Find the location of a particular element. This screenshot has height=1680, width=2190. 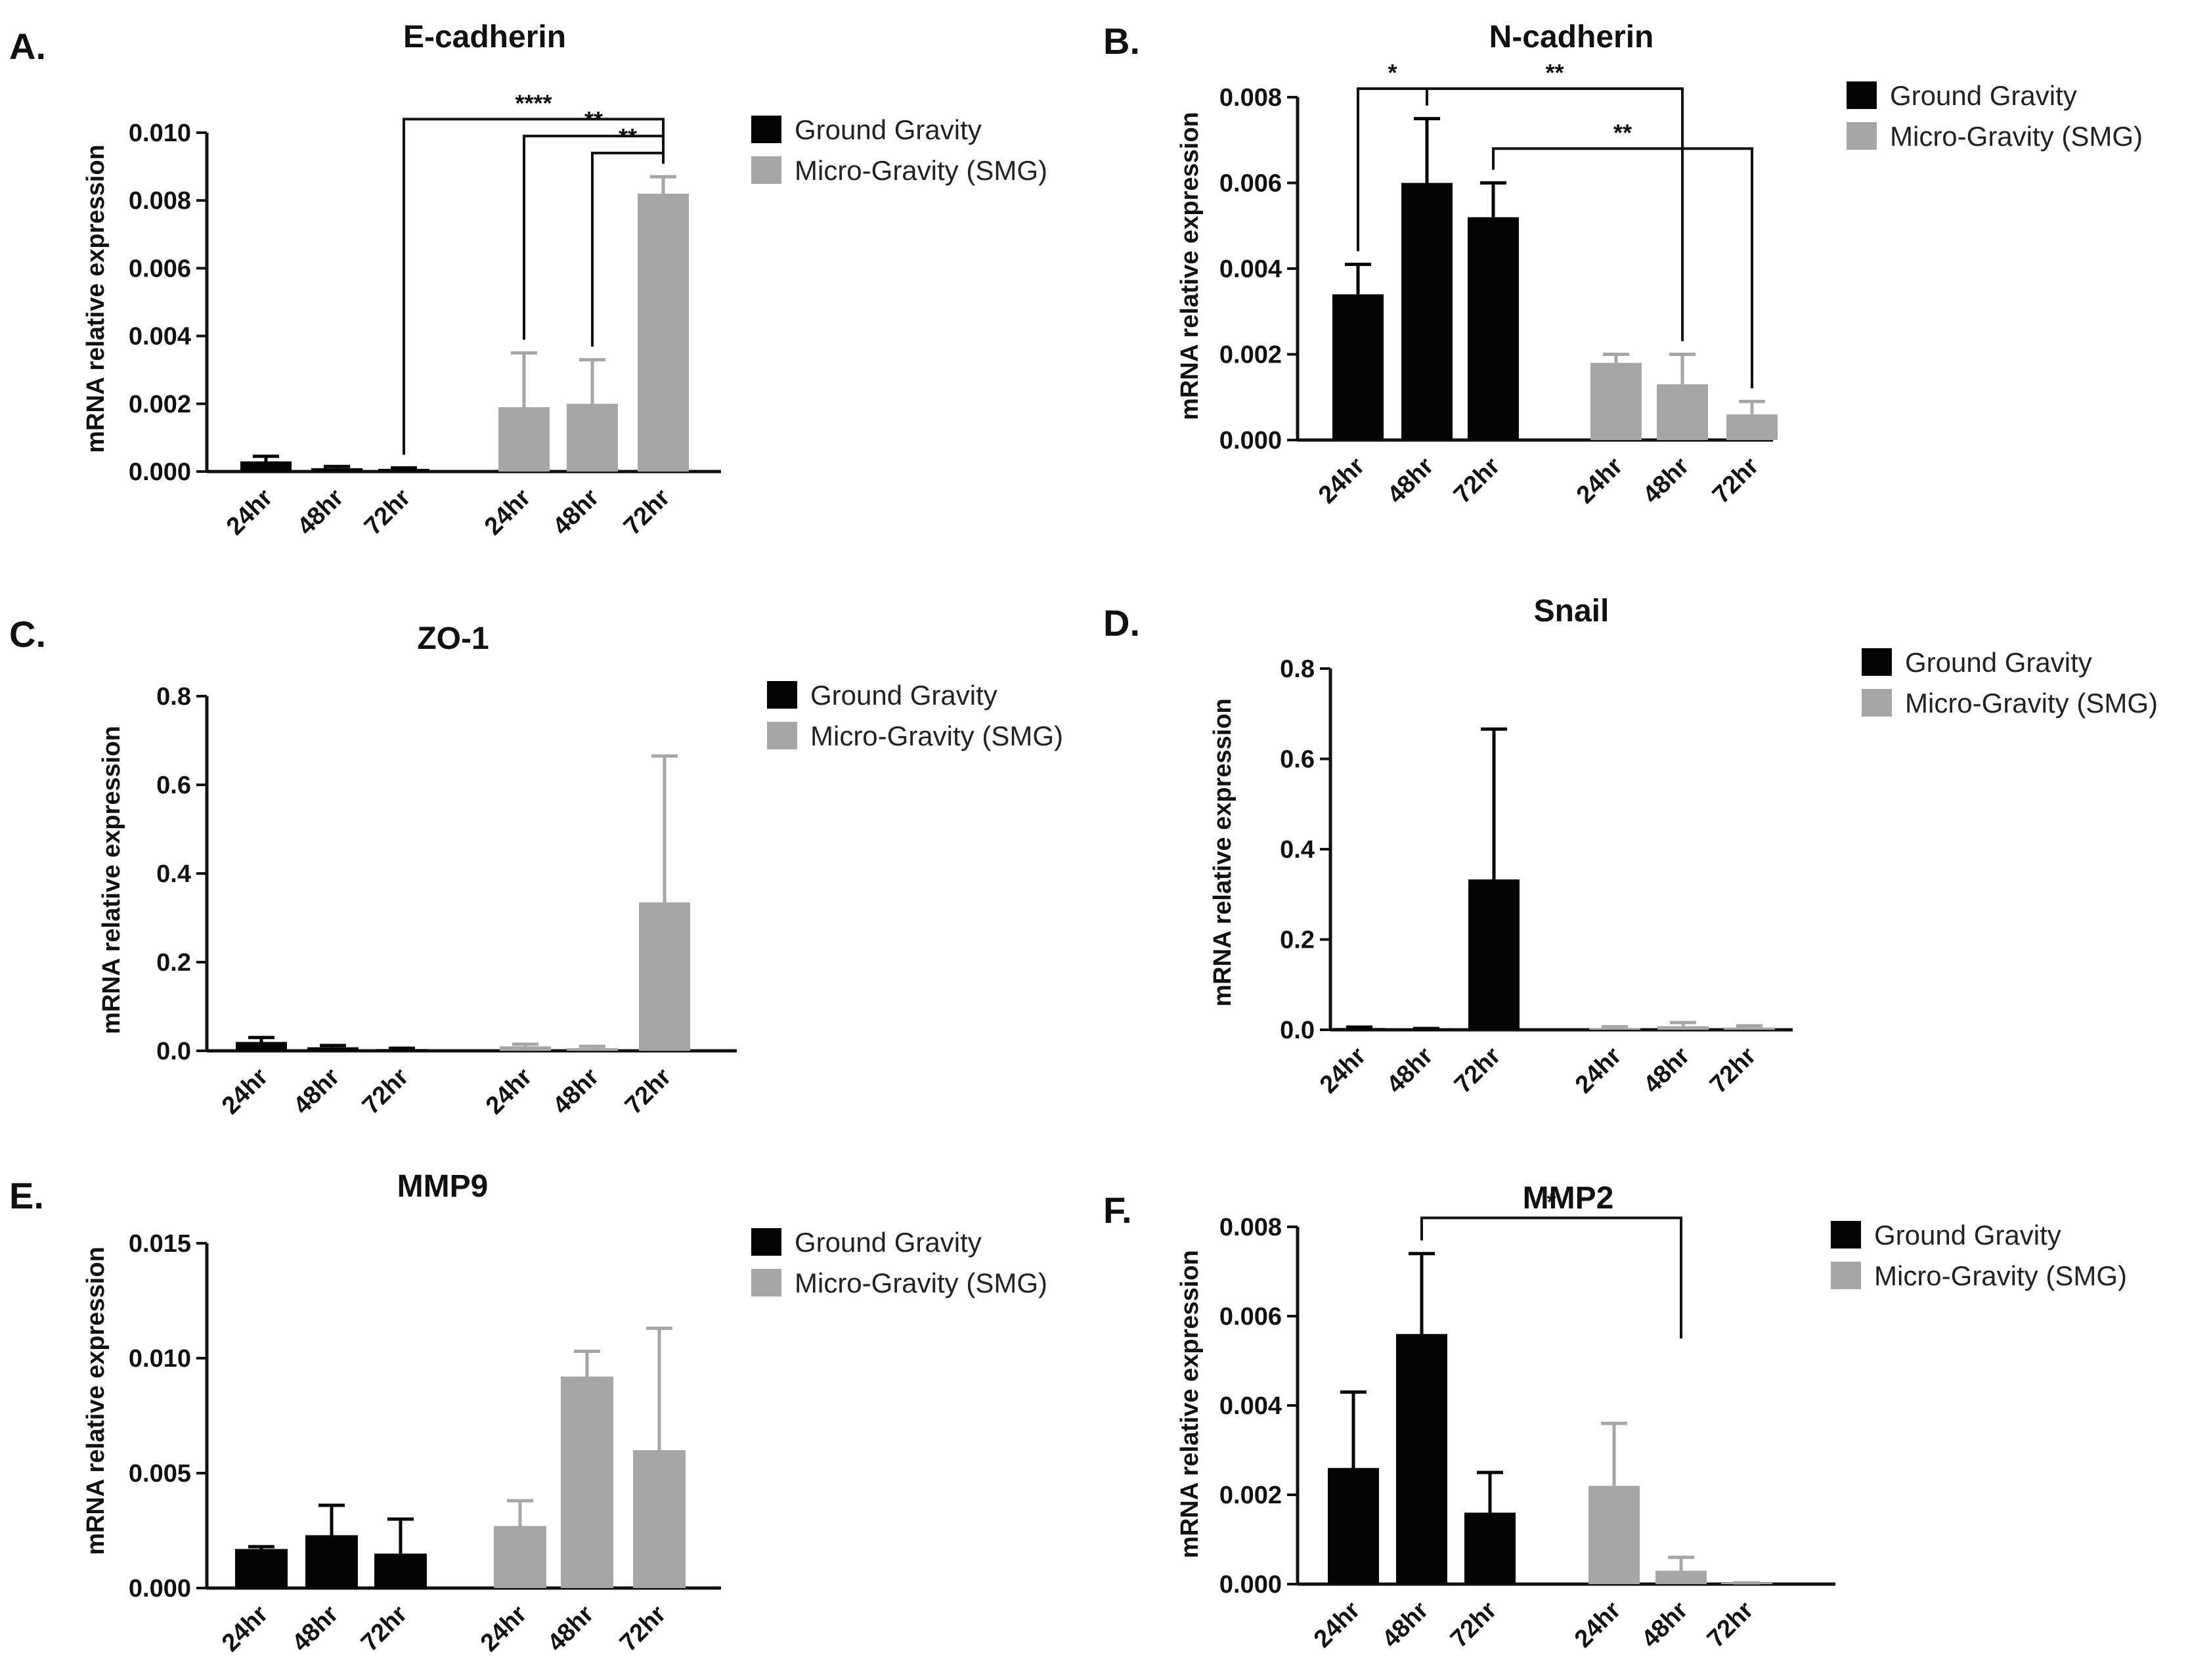

significance-label: **** is located at coordinates (533, 102).